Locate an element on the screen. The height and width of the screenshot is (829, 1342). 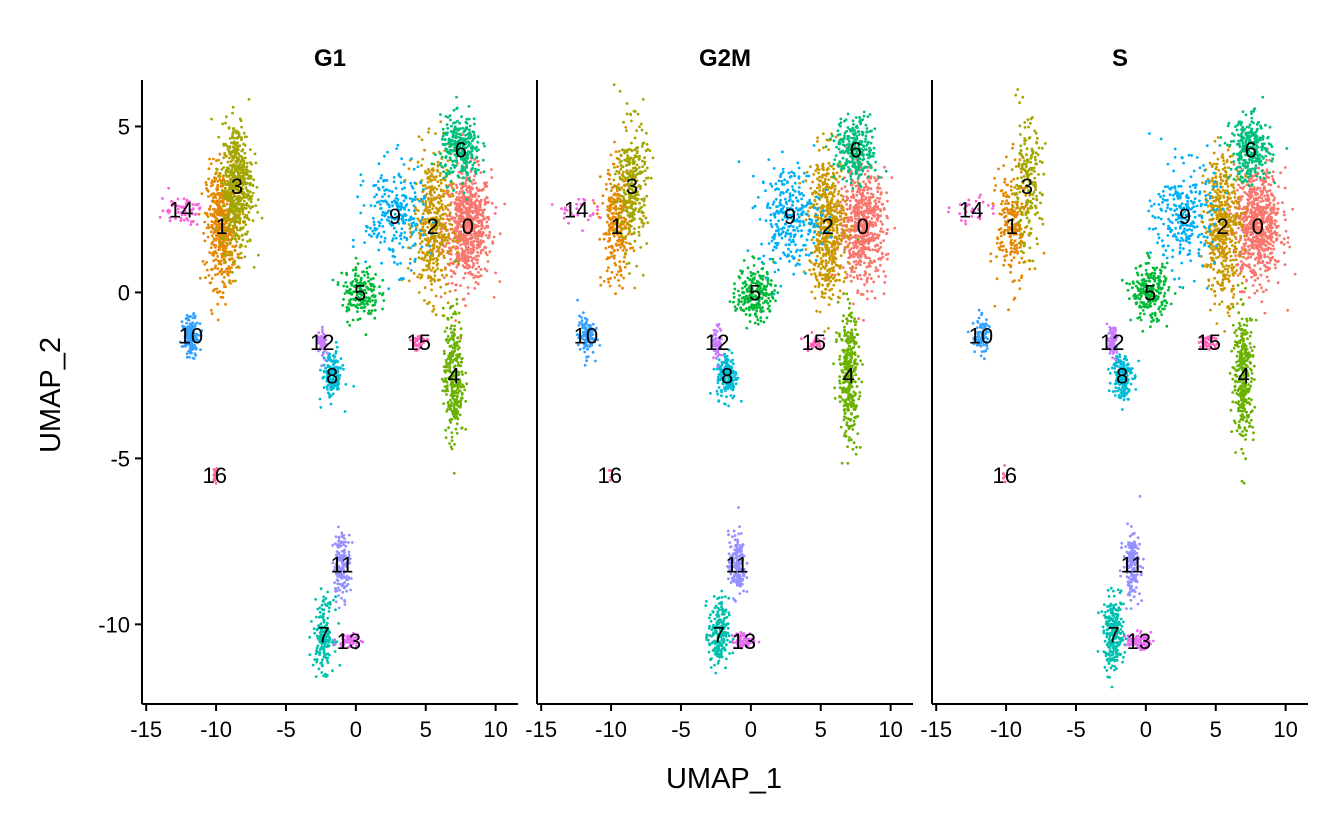
cluster-label-10: 10 is located at coordinates (191, 336).